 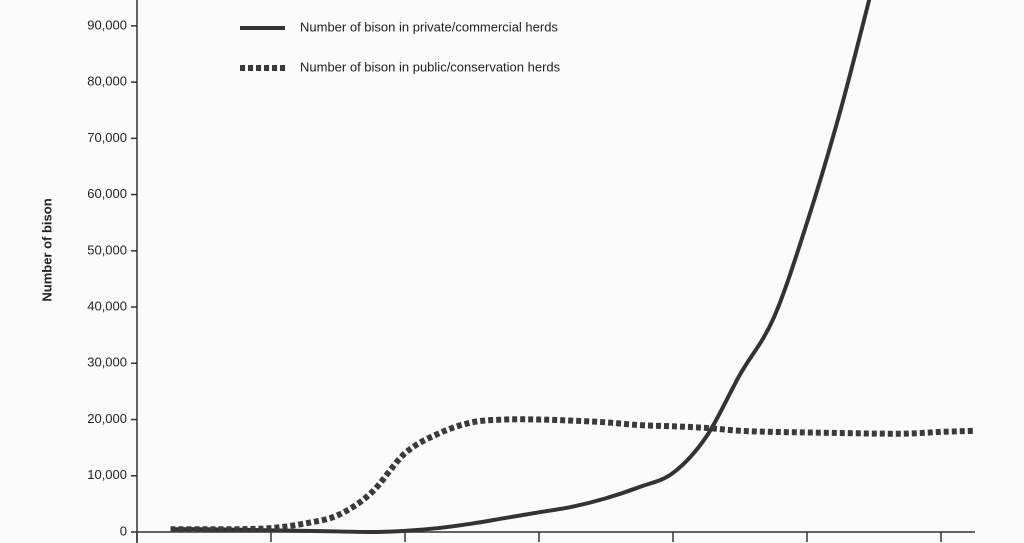 What do you see at coordinates (107, 418) in the screenshot?
I see `y-tick-label: 20,000` at bounding box center [107, 418].